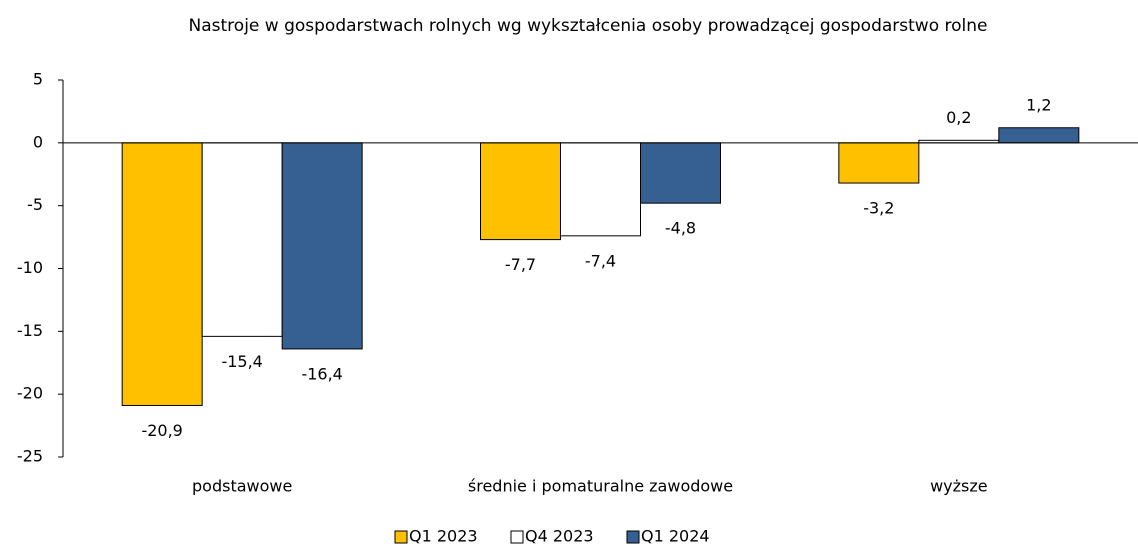 Image resolution: width=1138 pixels, height=549 pixels. Describe the element at coordinates (559, 536) in the screenshot. I see `legend-label: Q4 2023` at that location.